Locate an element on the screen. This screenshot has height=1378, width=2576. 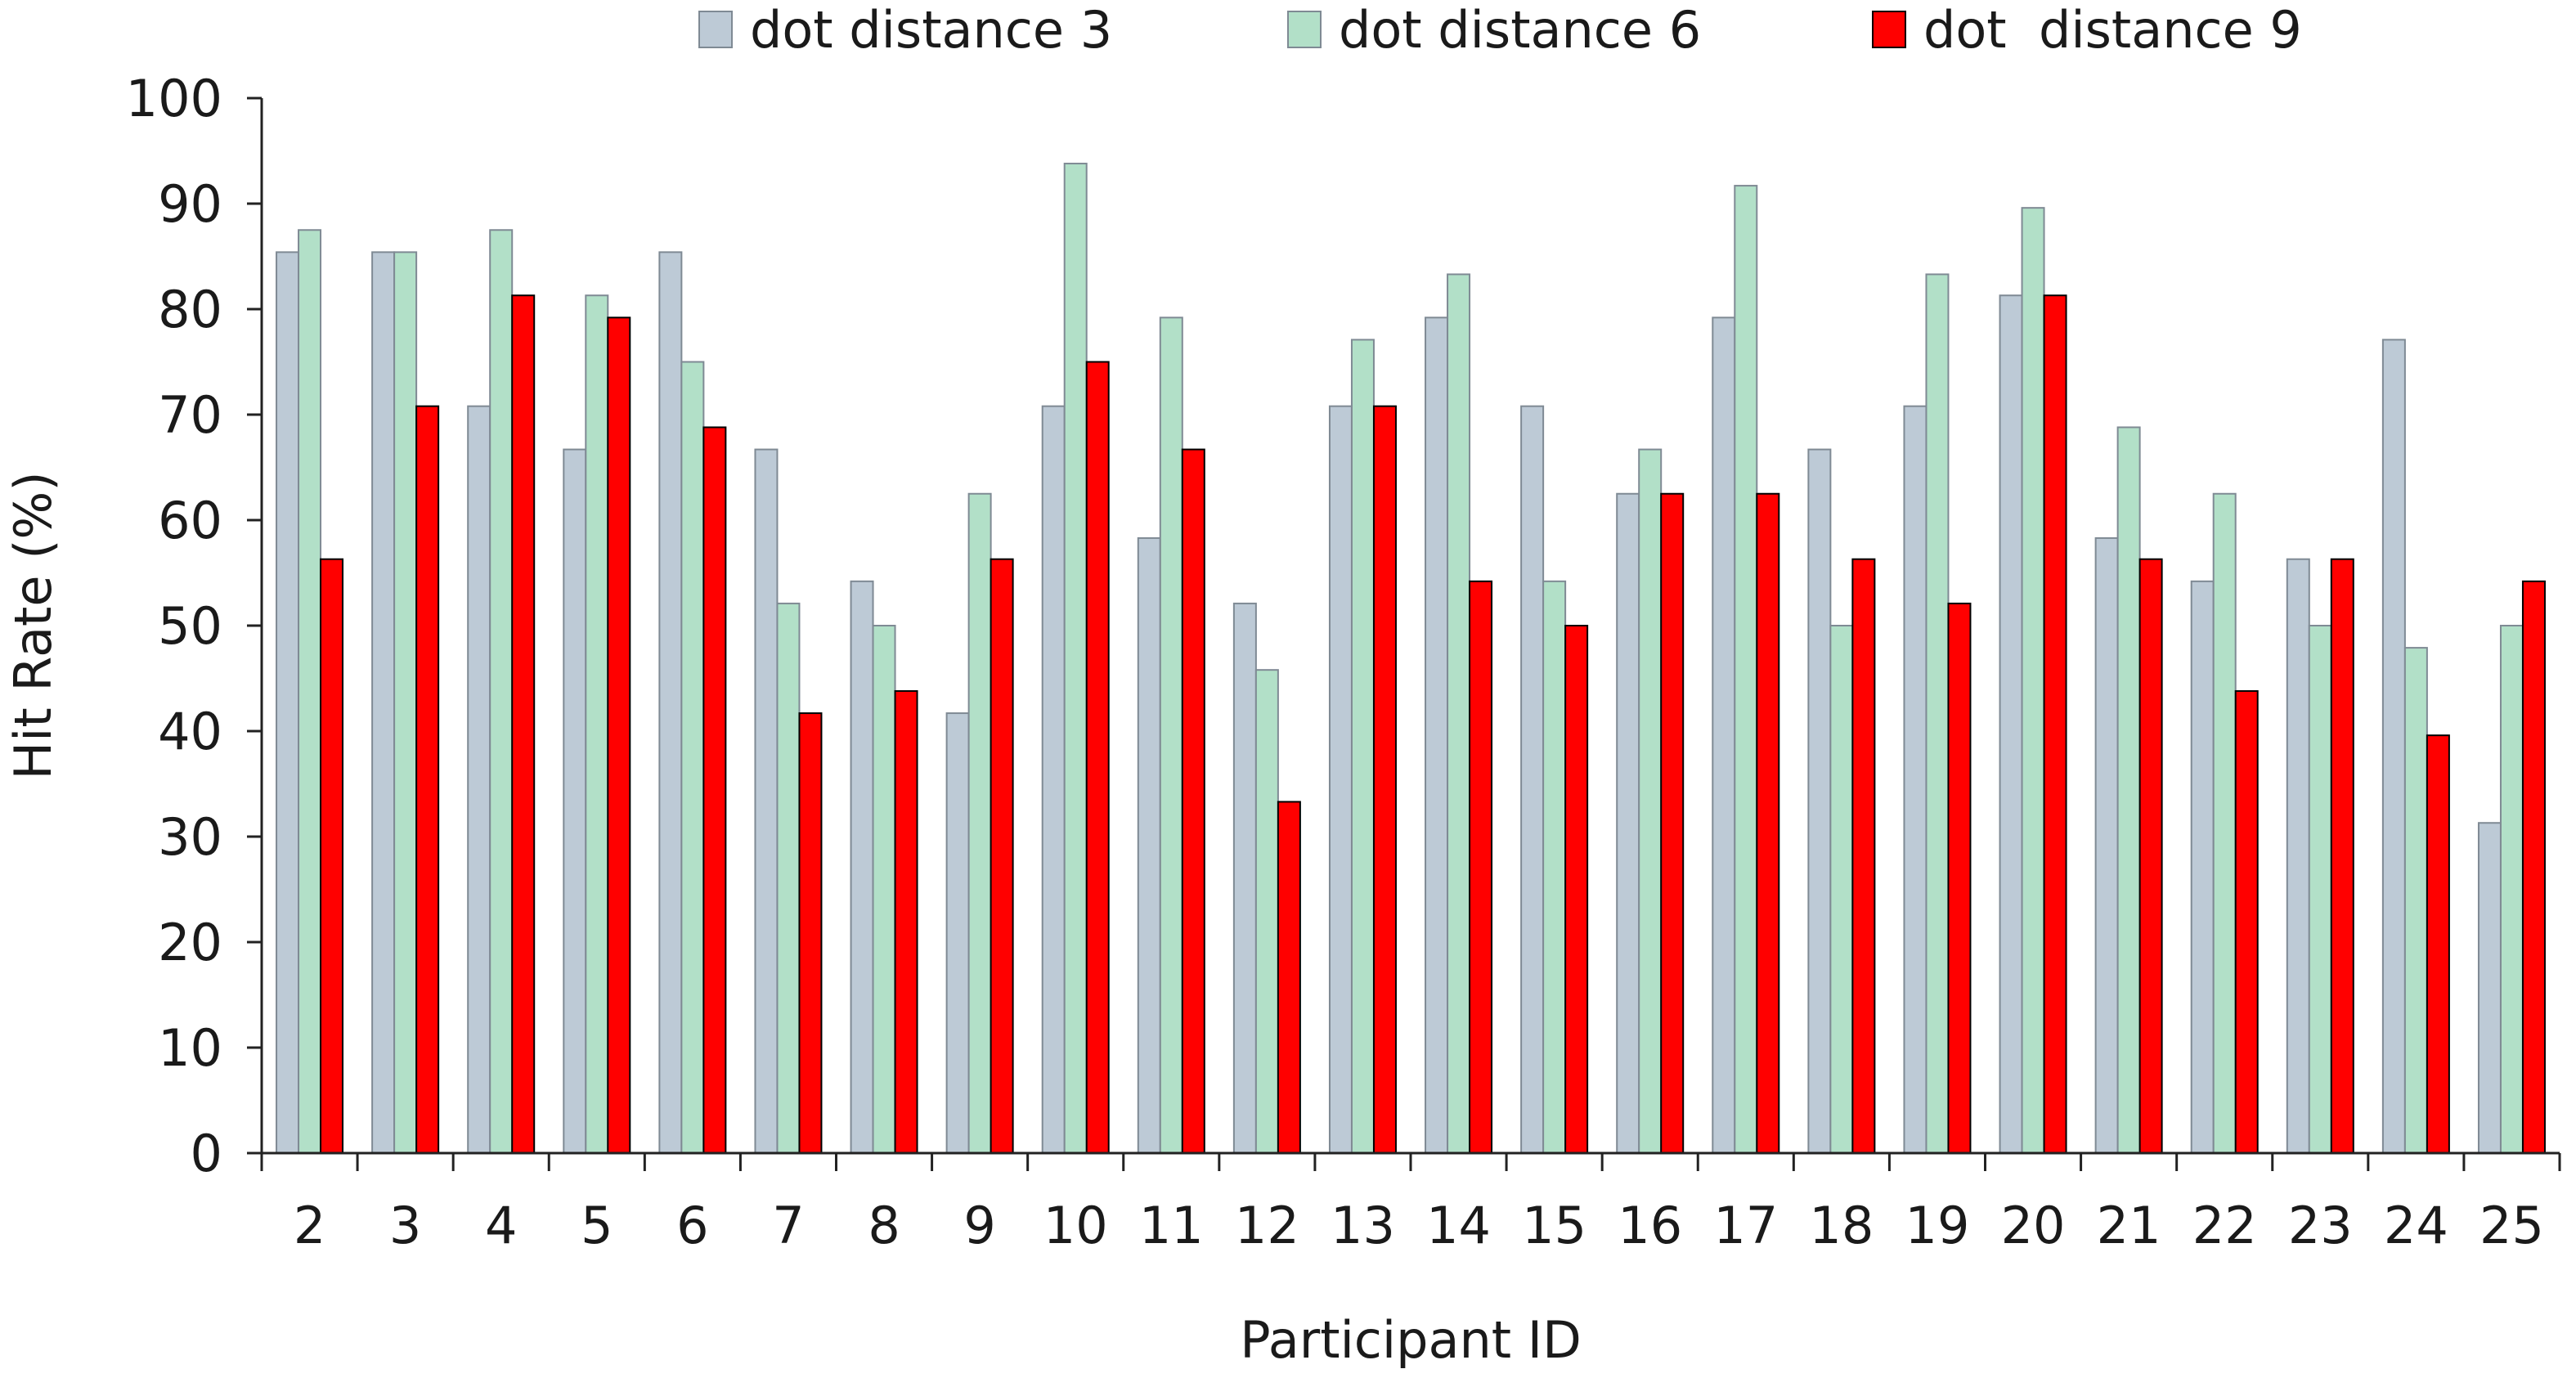
x-tick-label: 16 is located at coordinates (1650, 1225).